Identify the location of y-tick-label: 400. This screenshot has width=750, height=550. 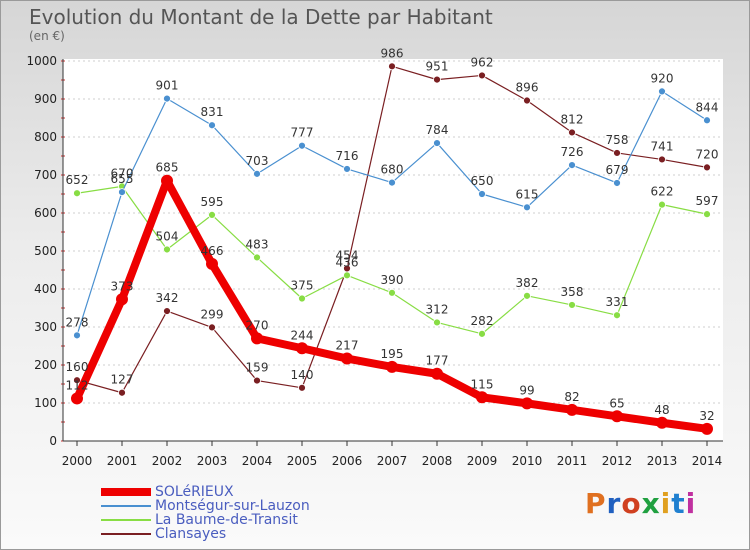
(45, 289).